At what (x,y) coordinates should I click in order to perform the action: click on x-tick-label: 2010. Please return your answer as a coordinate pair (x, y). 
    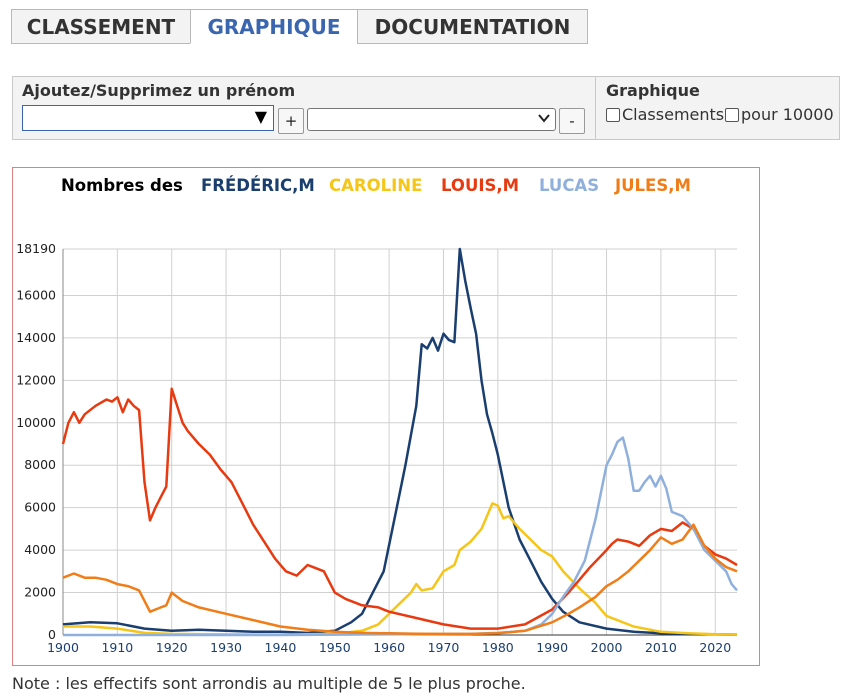
    Looking at the image, I should click on (661, 647).